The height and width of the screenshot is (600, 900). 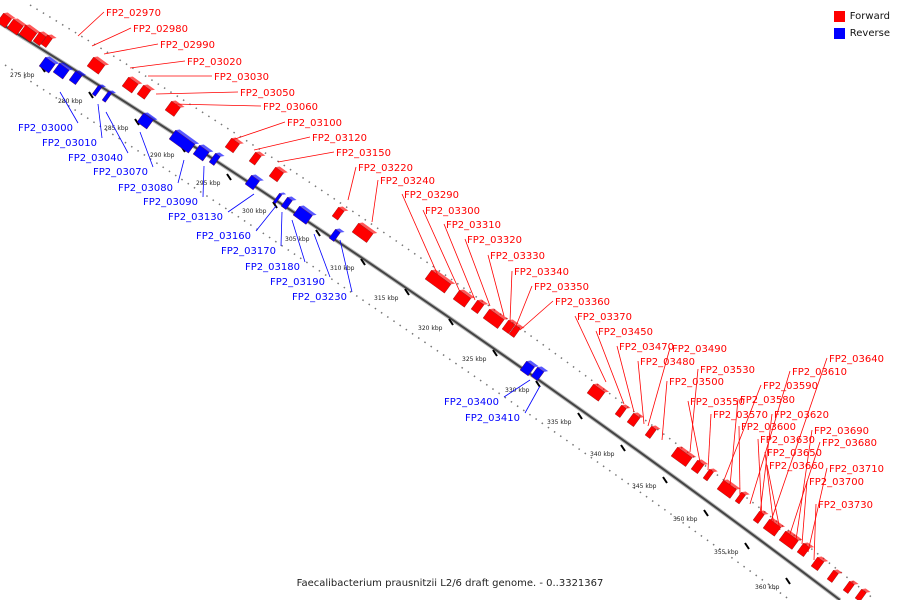 I want to click on forward-gene-label: FP2_03020, so click(x=214, y=62).